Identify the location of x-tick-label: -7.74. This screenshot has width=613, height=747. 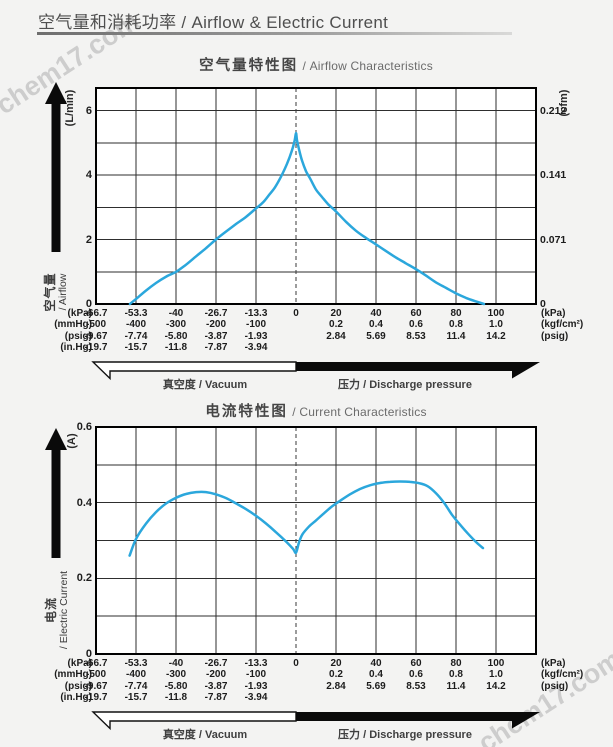
(136, 336).